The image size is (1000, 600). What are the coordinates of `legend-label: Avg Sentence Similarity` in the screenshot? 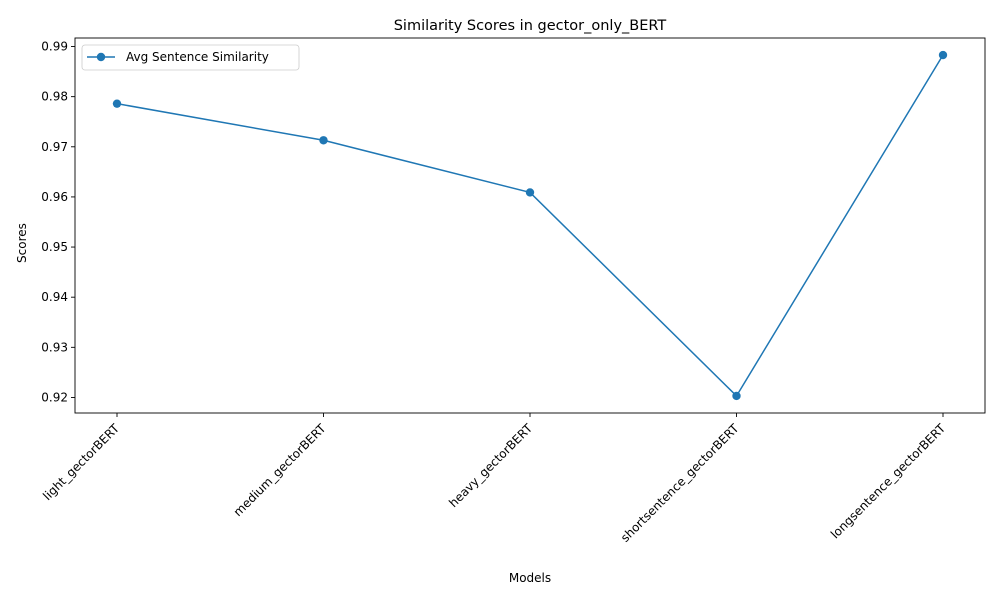 It's located at (197, 57).